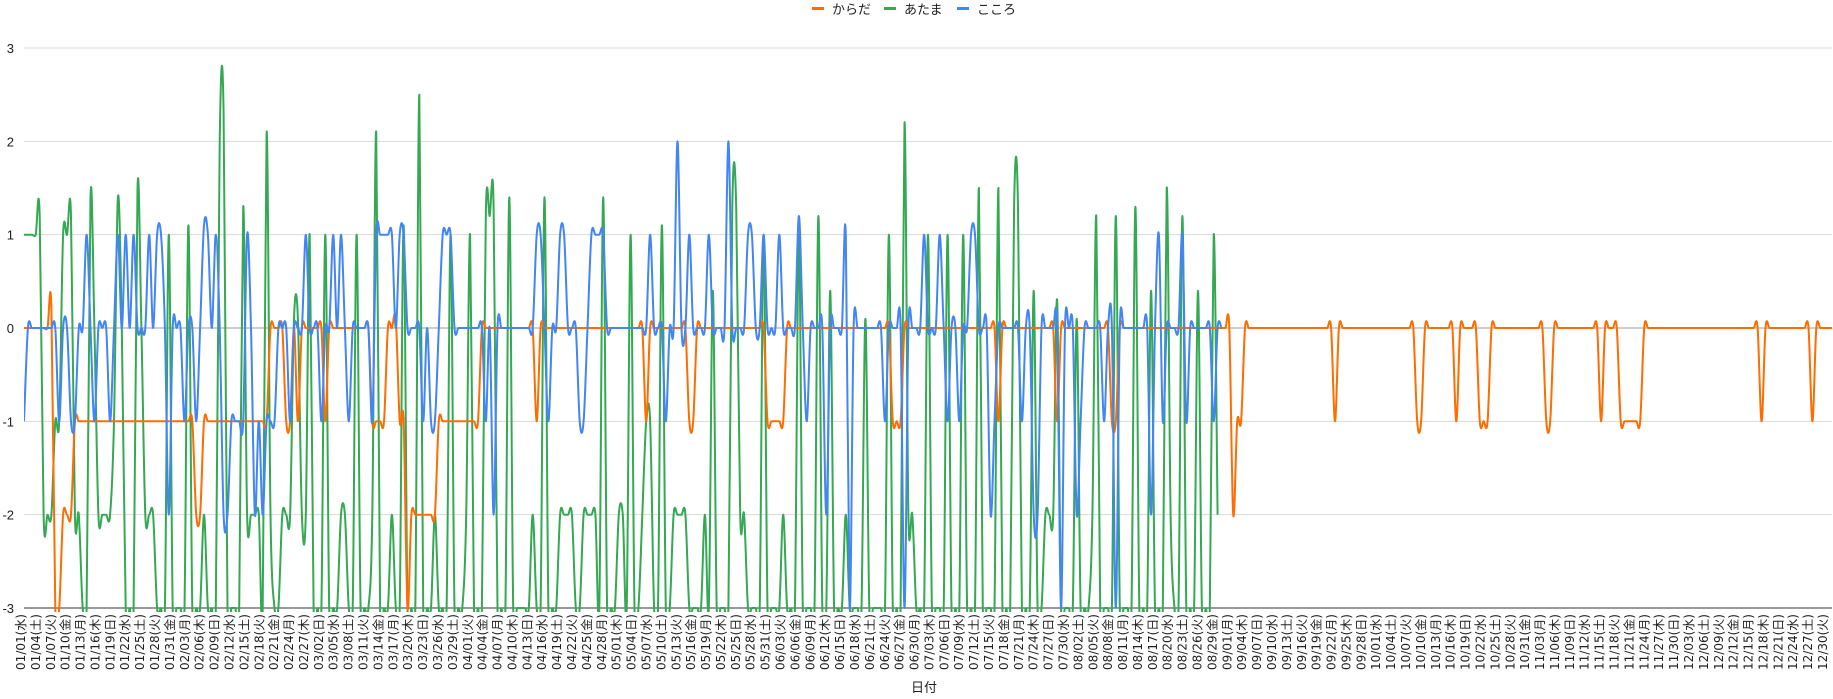 Image resolution: width=1833 pixels, height=699 pixels. Describe the element at coordinates (632, 642) in the screenshot. I see `x-tick-label: 05/04(日)` at that location.